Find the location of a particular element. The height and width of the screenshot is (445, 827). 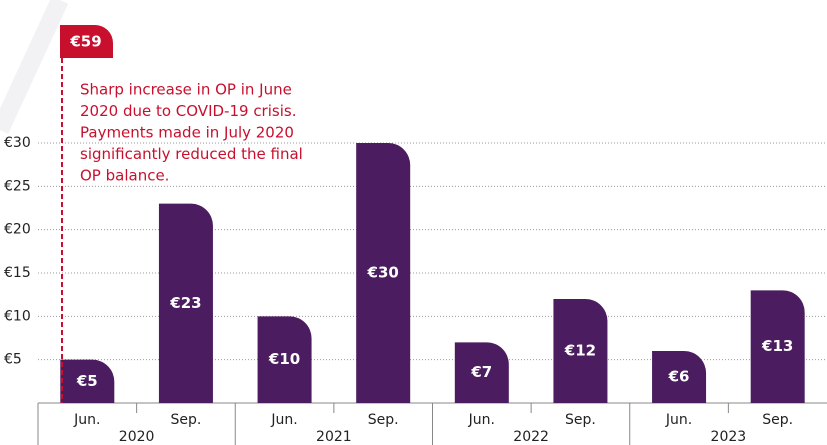

bar-label: €30 is located at coordinates (383, 273).